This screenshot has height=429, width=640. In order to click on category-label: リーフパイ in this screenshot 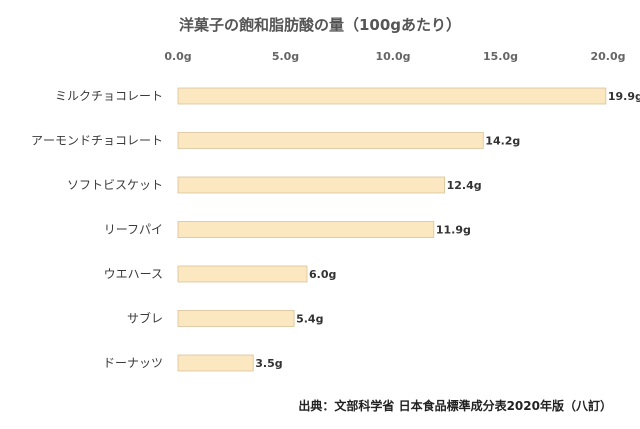, I will do `click(133, 230)`.